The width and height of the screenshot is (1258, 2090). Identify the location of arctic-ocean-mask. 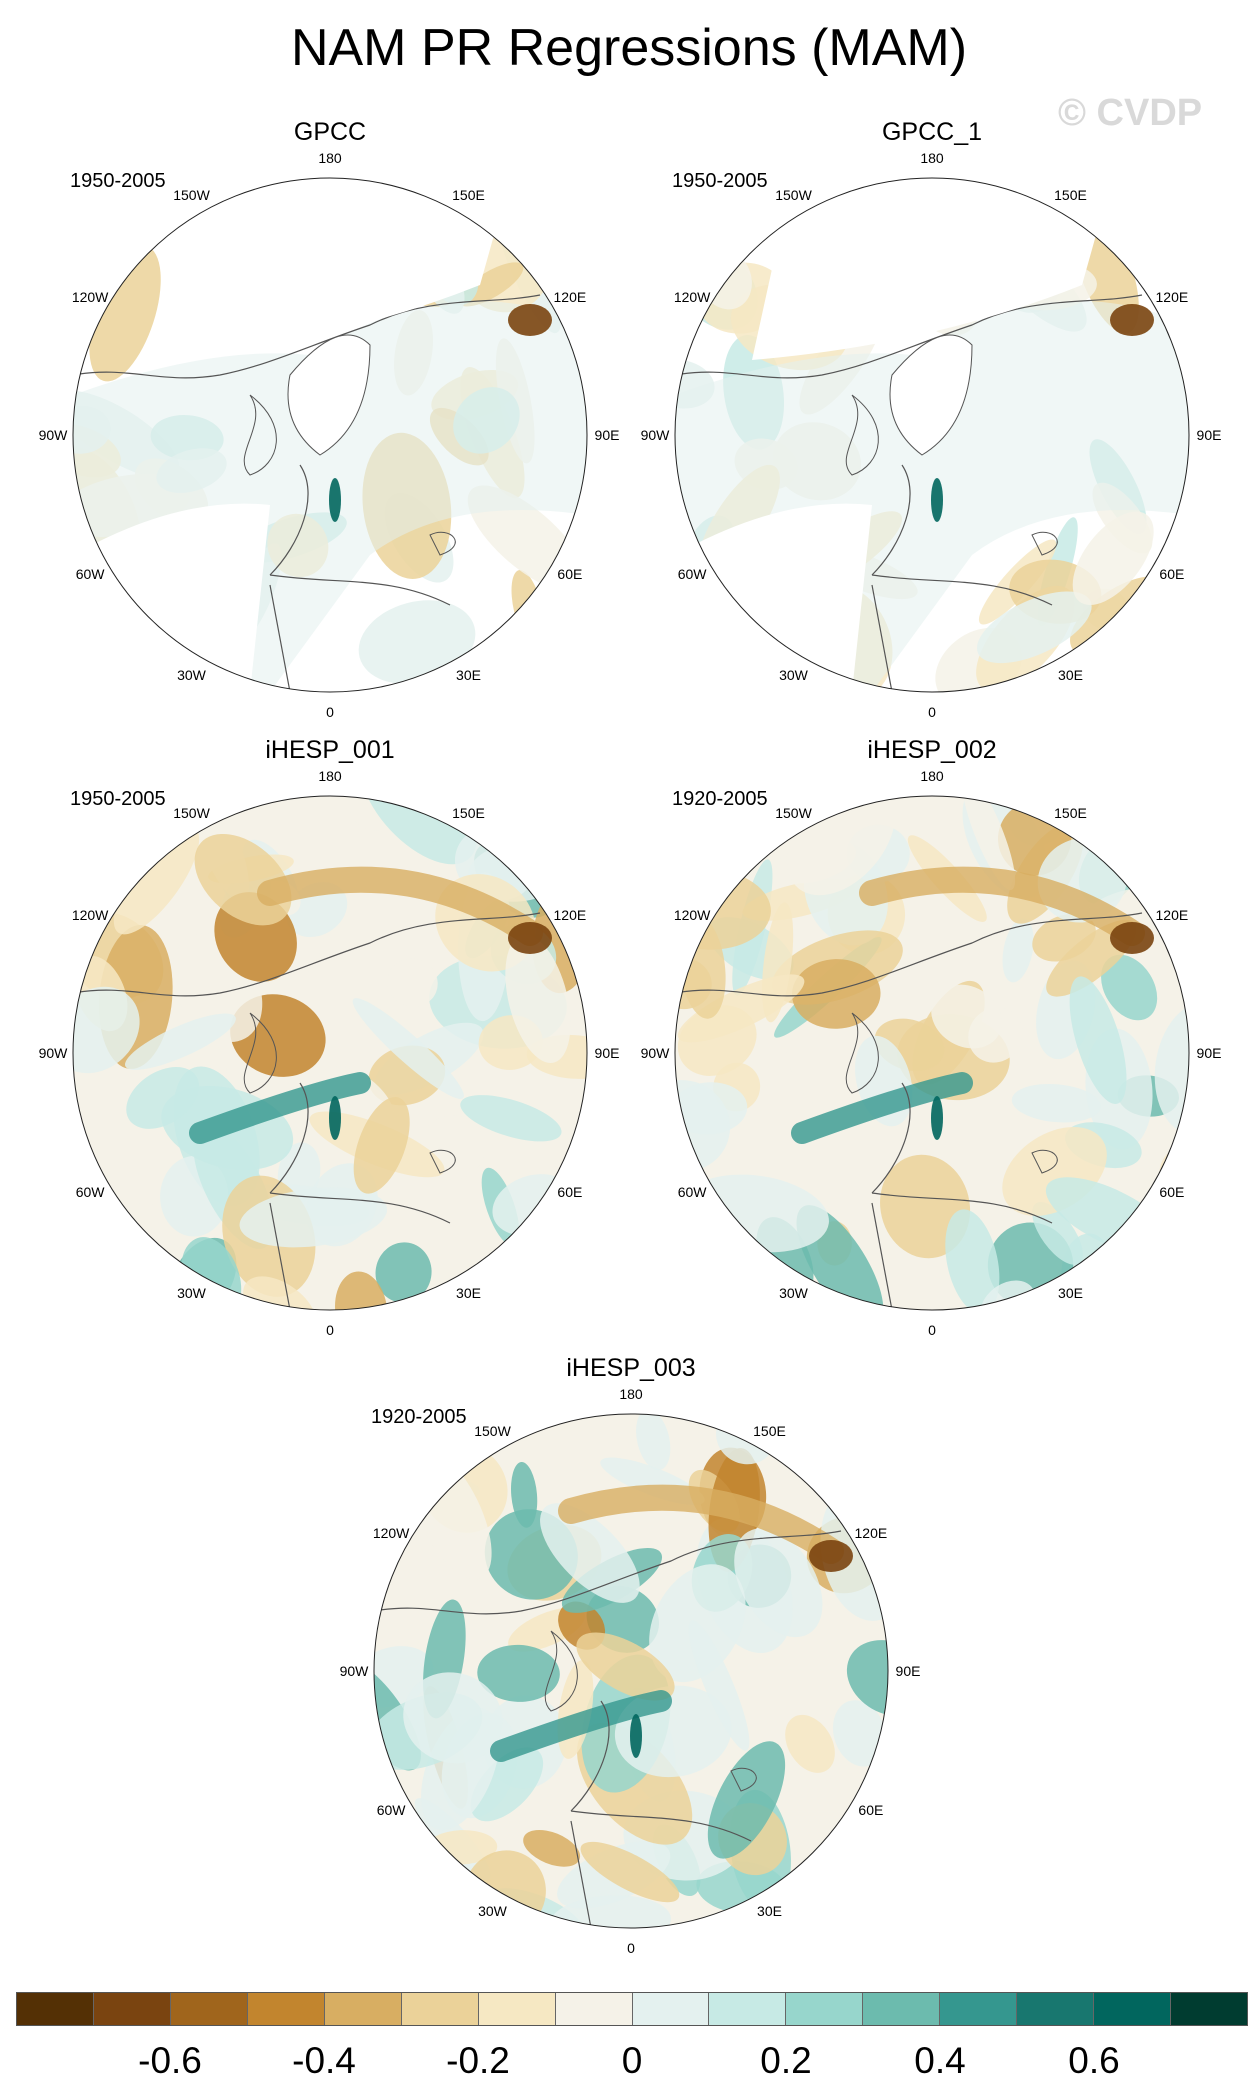
(931, 395).